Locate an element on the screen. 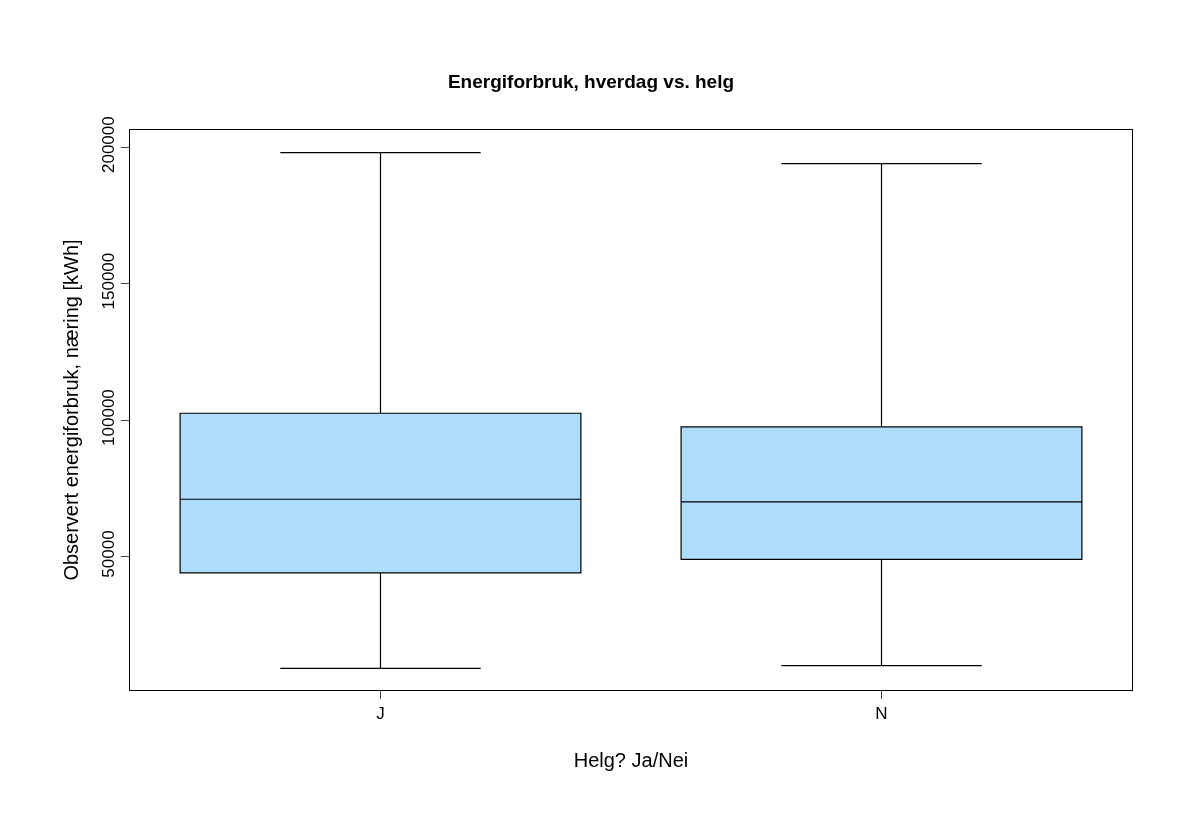 This screenshot has height=830, width=1182. y-axis-title: Observert energiforbruk, næring [kWh] is located at coordinates (70, 410).